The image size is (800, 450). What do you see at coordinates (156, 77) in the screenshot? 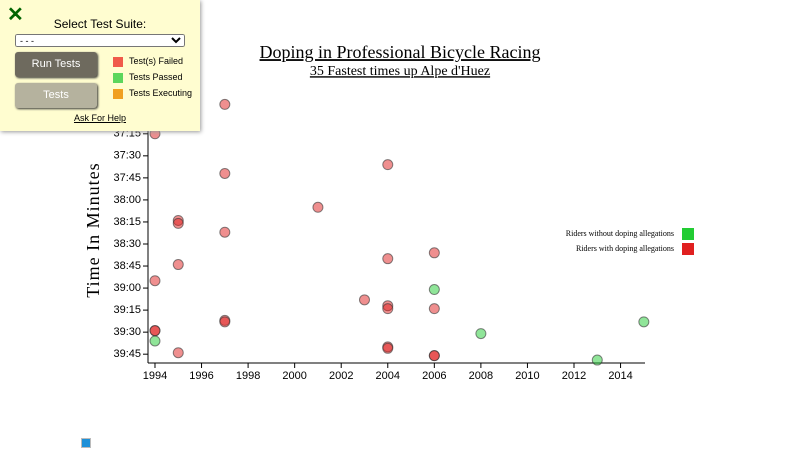
I see `legend-label: Tests Passed` at bounding box center [156, 77].